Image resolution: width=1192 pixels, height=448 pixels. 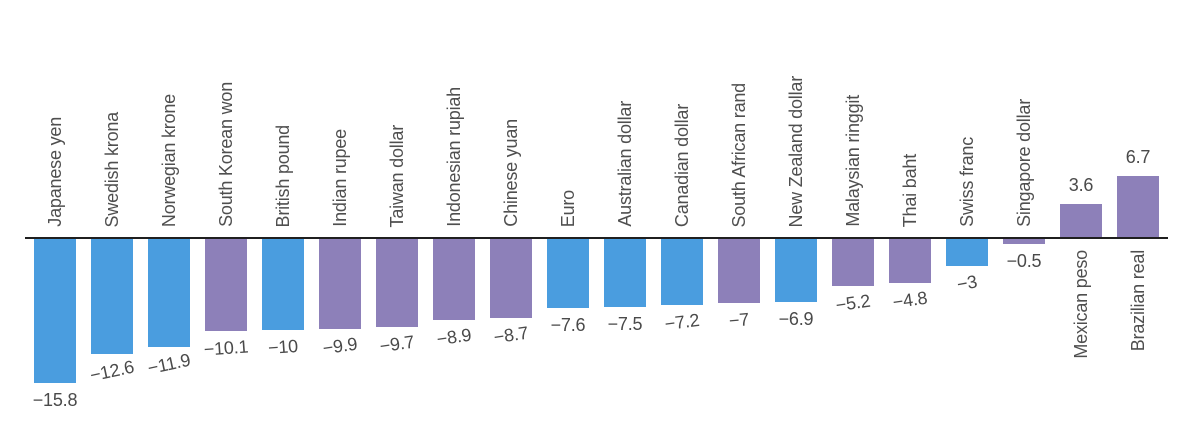 I want to click on category-label-brazilian-real: Brazilian real, so click(x=1138, y=301).